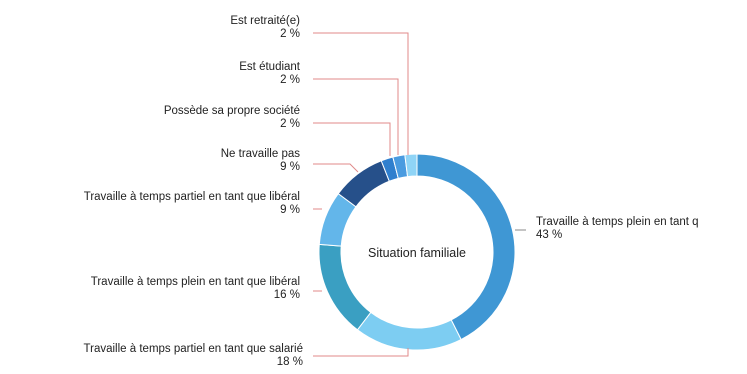 The width and height of the screenshot is (747, 374). What do you see at coordinates (265, 21) in the screenshot?
I see `slice-label: Est retraité(e)` at bounding box center [265, 21].